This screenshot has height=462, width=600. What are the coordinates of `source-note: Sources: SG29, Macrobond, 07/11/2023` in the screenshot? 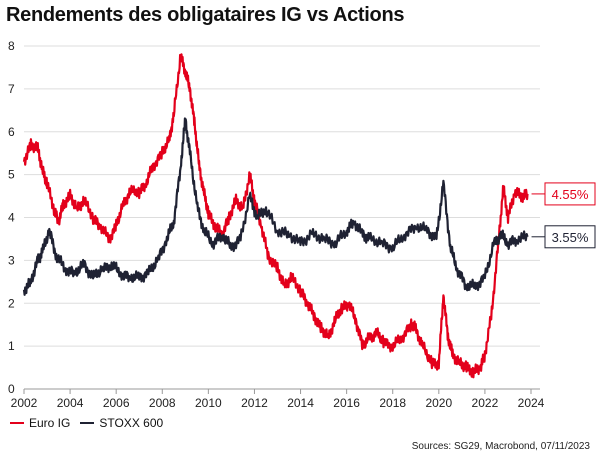 It's located at (500, 446).